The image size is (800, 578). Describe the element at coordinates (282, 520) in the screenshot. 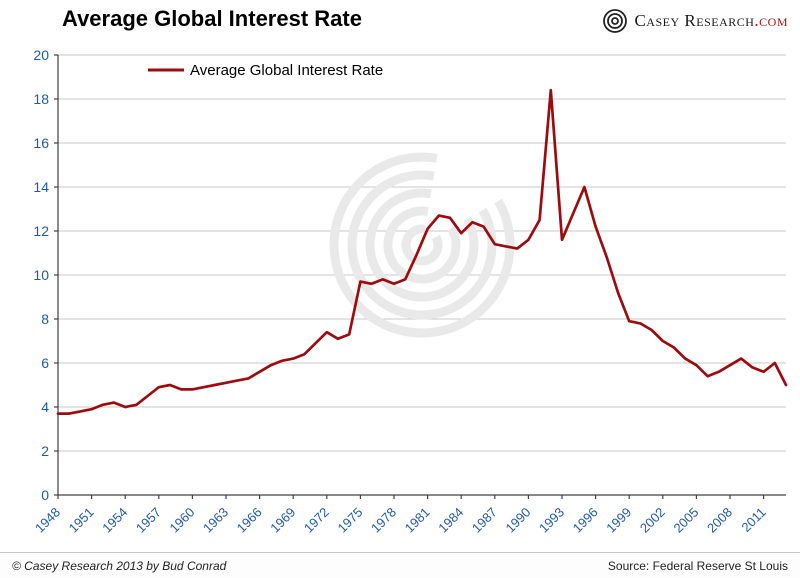

I see `svg-text: 1969` at that location.